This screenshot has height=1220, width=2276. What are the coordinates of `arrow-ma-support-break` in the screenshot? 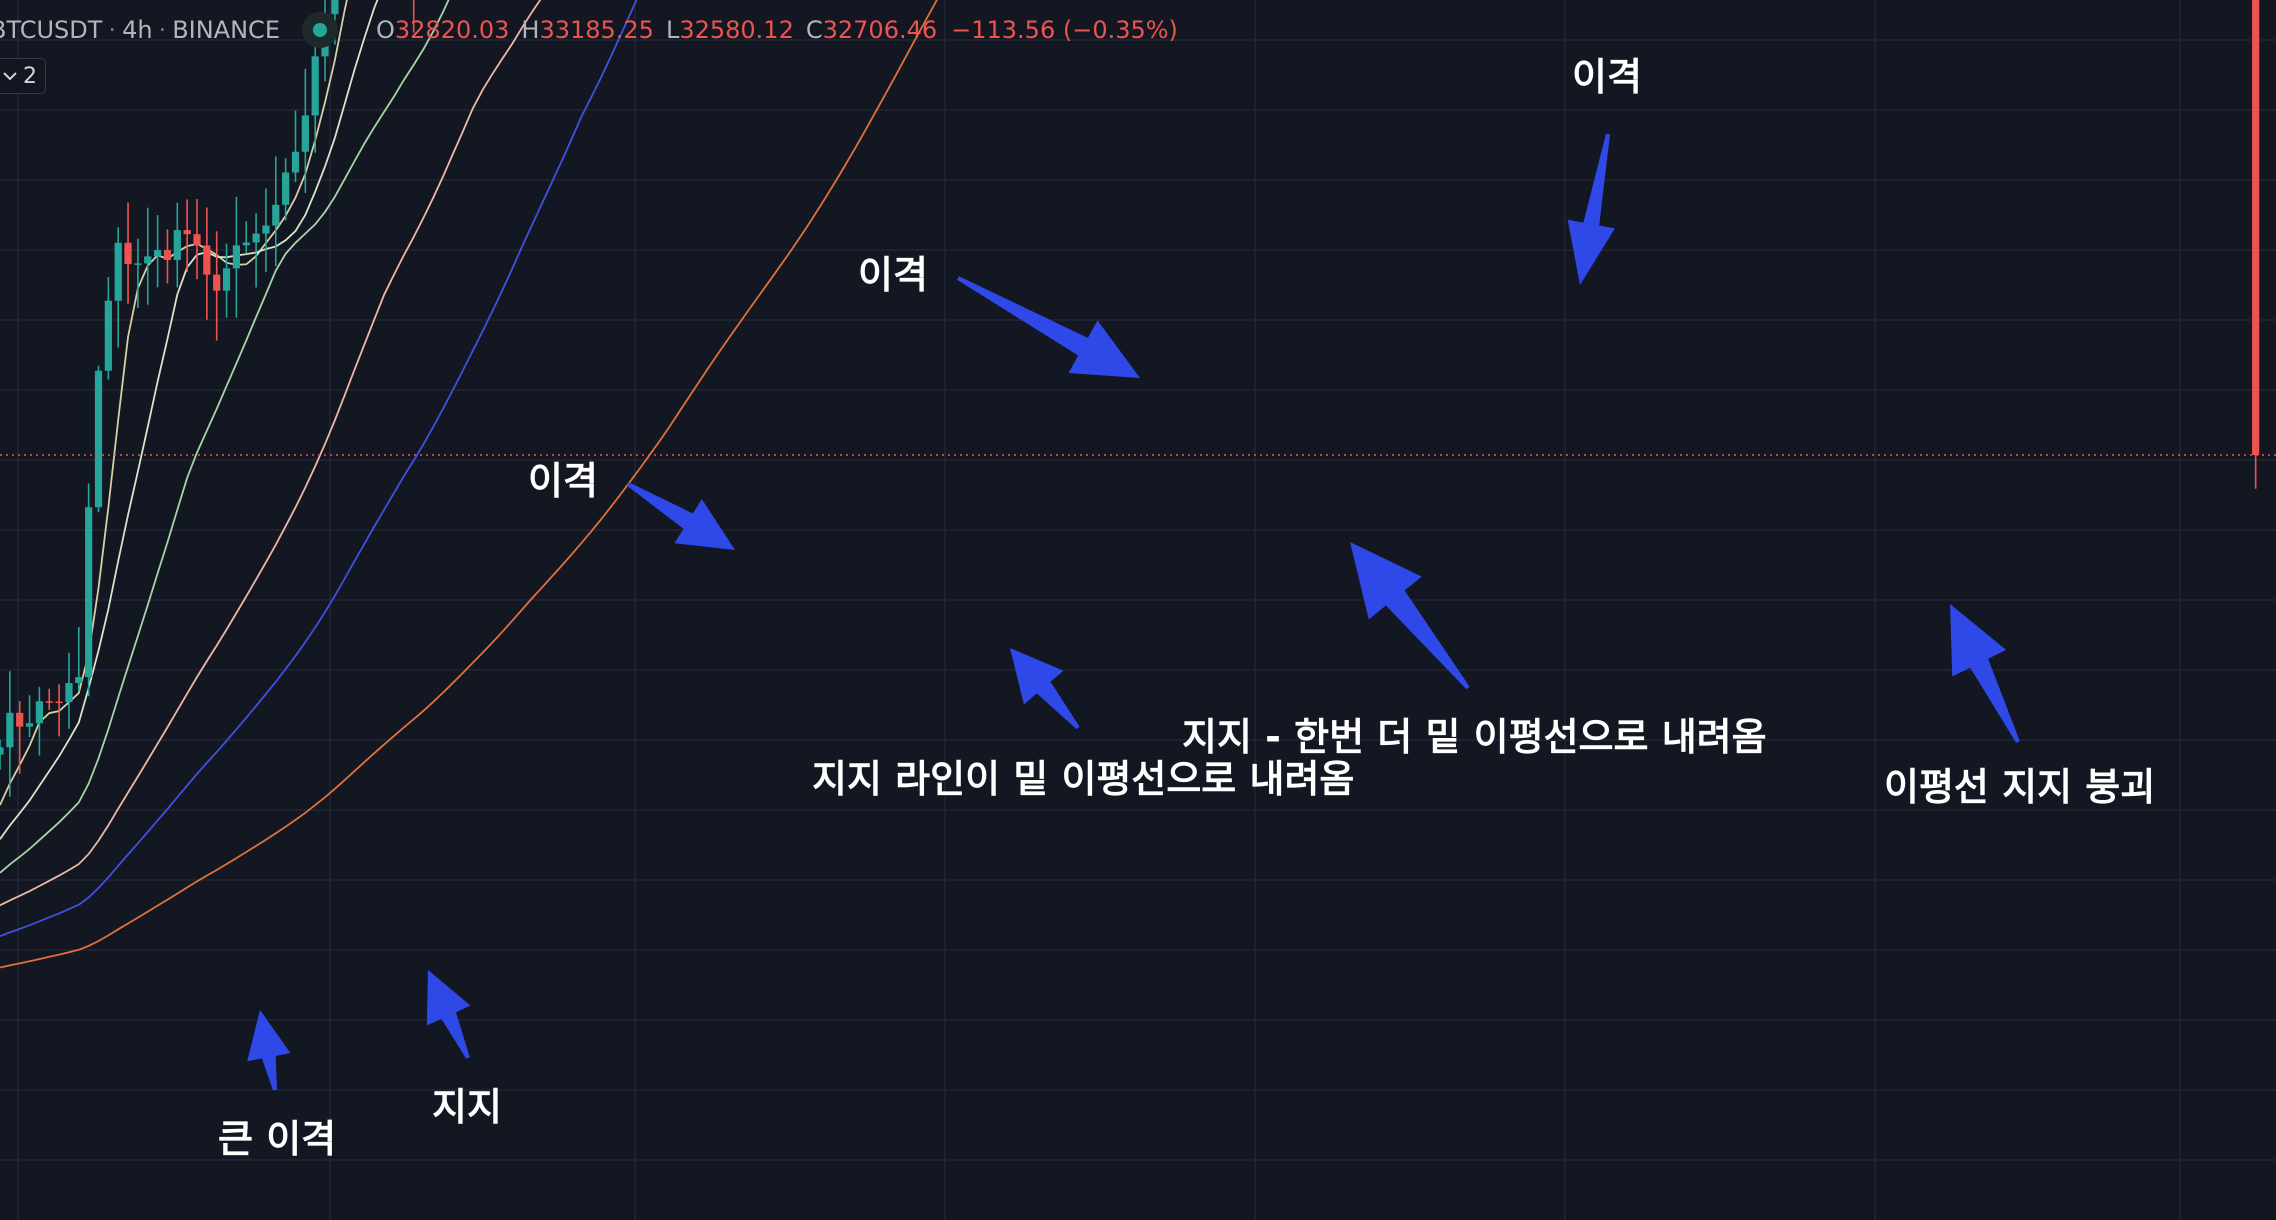 It's located at (1985, 673).